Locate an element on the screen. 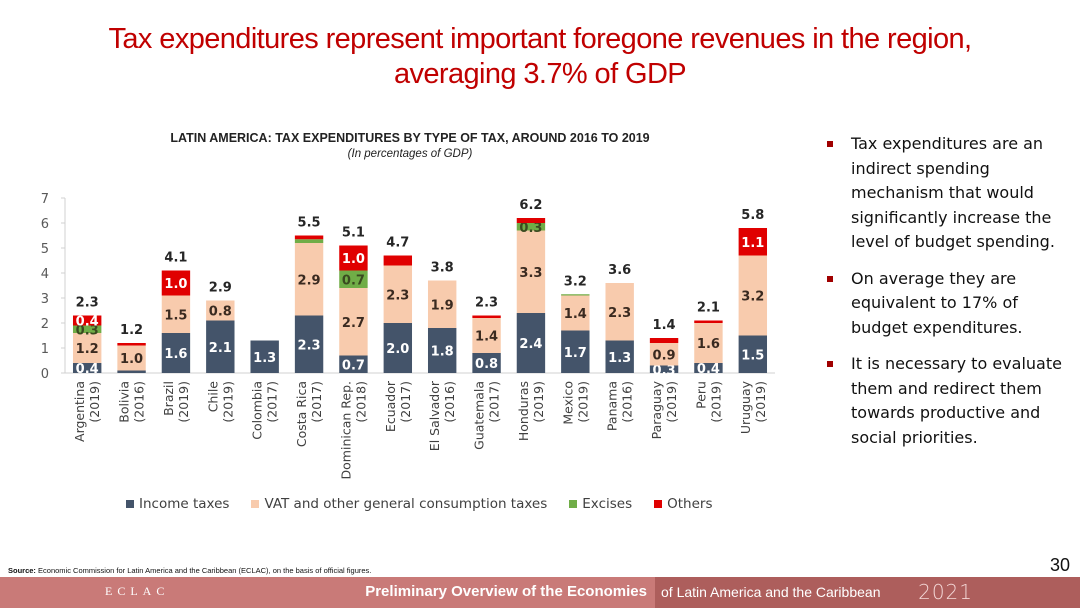 The height and width of the screenshot is (608, 1080). legend-item-others: Others is located at coordinates (683, 504).